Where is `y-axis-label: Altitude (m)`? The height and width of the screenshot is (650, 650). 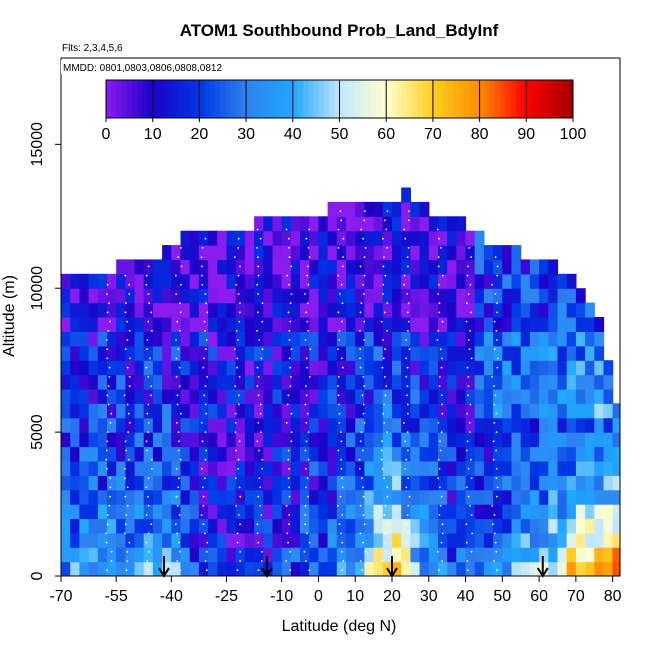
y-axis-label: Altitude (m) is located at coordinates (9, 316).